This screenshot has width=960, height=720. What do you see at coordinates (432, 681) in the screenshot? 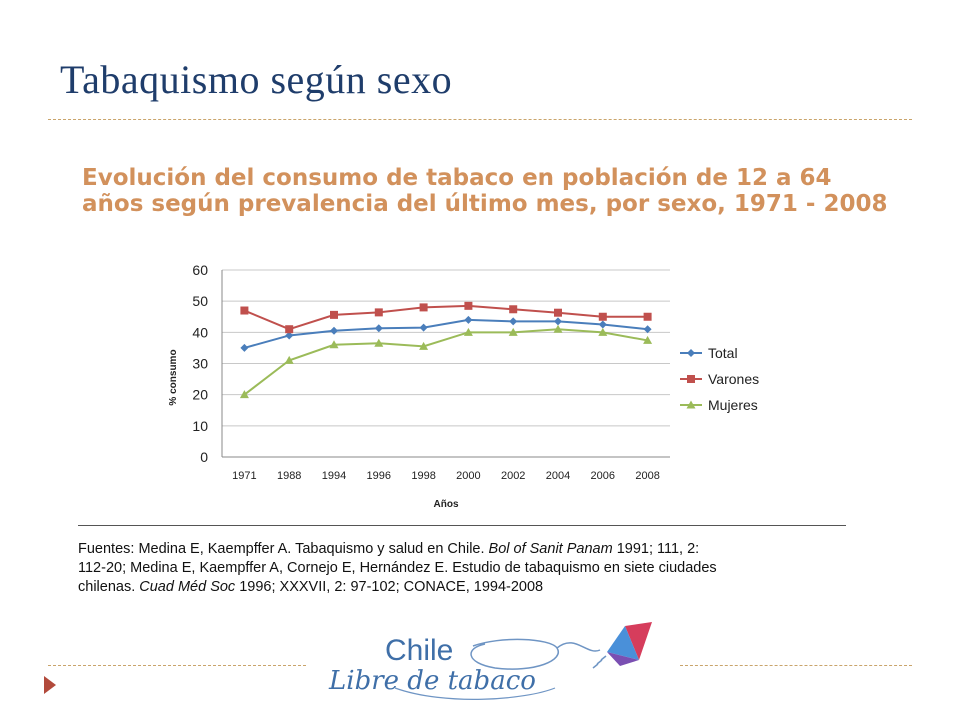
I see `logo-text-libre-de-tabaco: Libre de tabaco` at bounding box center [432, 681].